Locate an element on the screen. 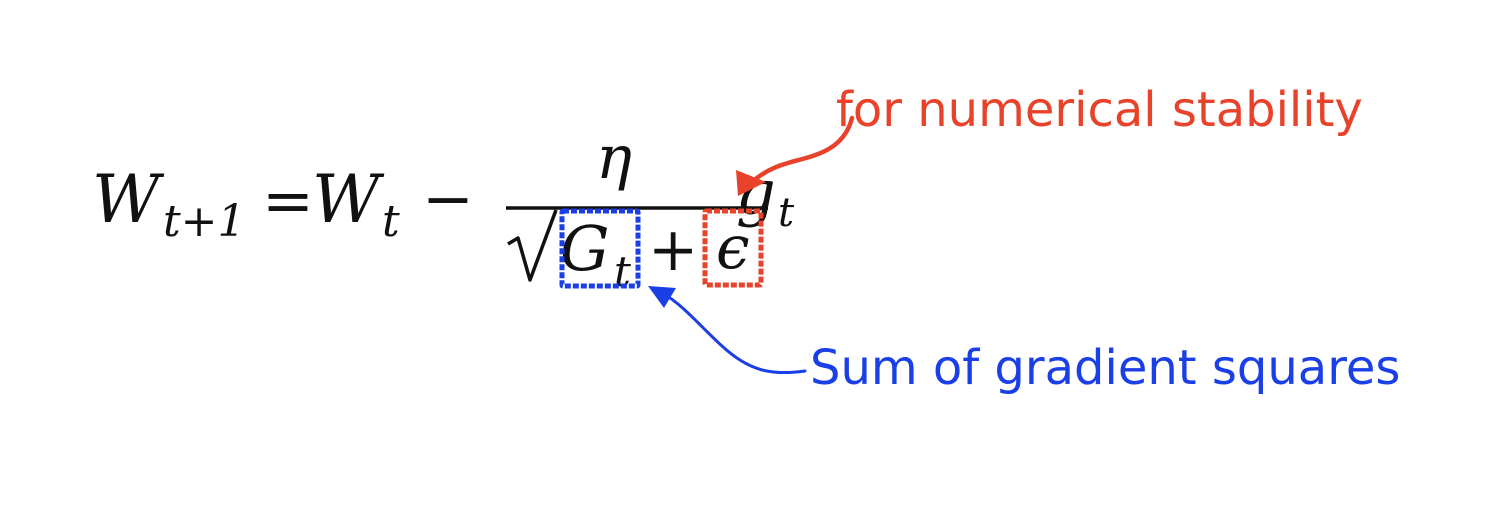 This screenshot has width=1504, height=514. epsilon-highlight-box is located at coordinates (733, 248).